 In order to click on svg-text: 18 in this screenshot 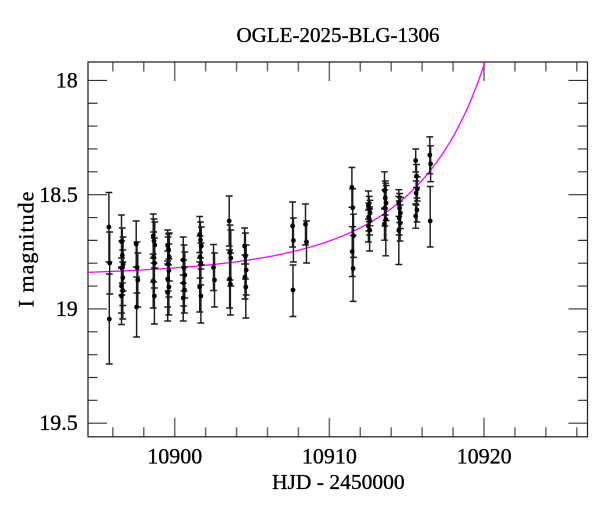, I will do `click(67, 80)`.